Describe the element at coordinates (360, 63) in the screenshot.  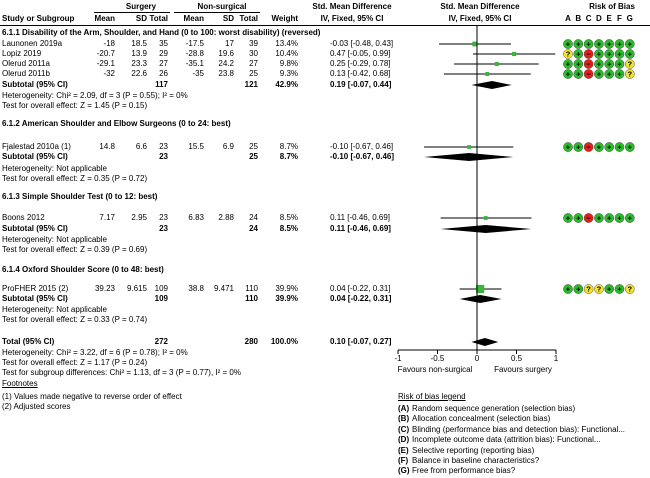
I see `study-smd-ci: 0.25 [-0.29, 0.78]` at that location.